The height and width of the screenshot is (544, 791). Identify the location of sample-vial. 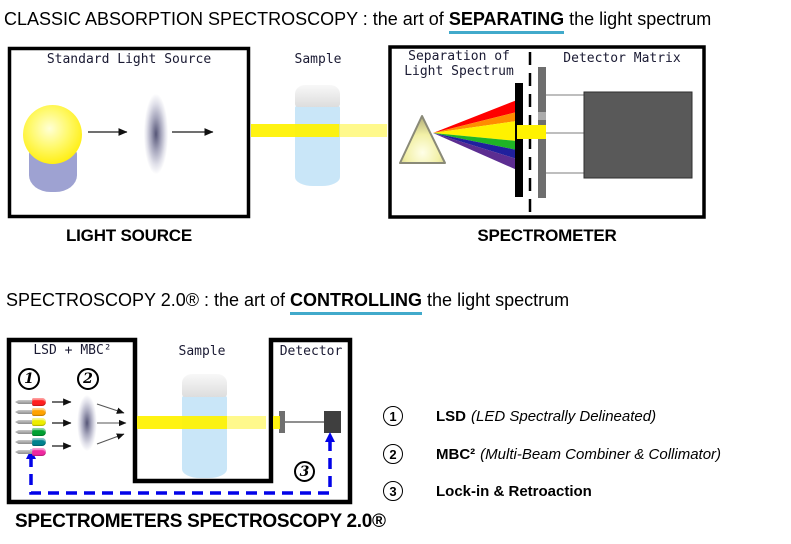
(317, 146).